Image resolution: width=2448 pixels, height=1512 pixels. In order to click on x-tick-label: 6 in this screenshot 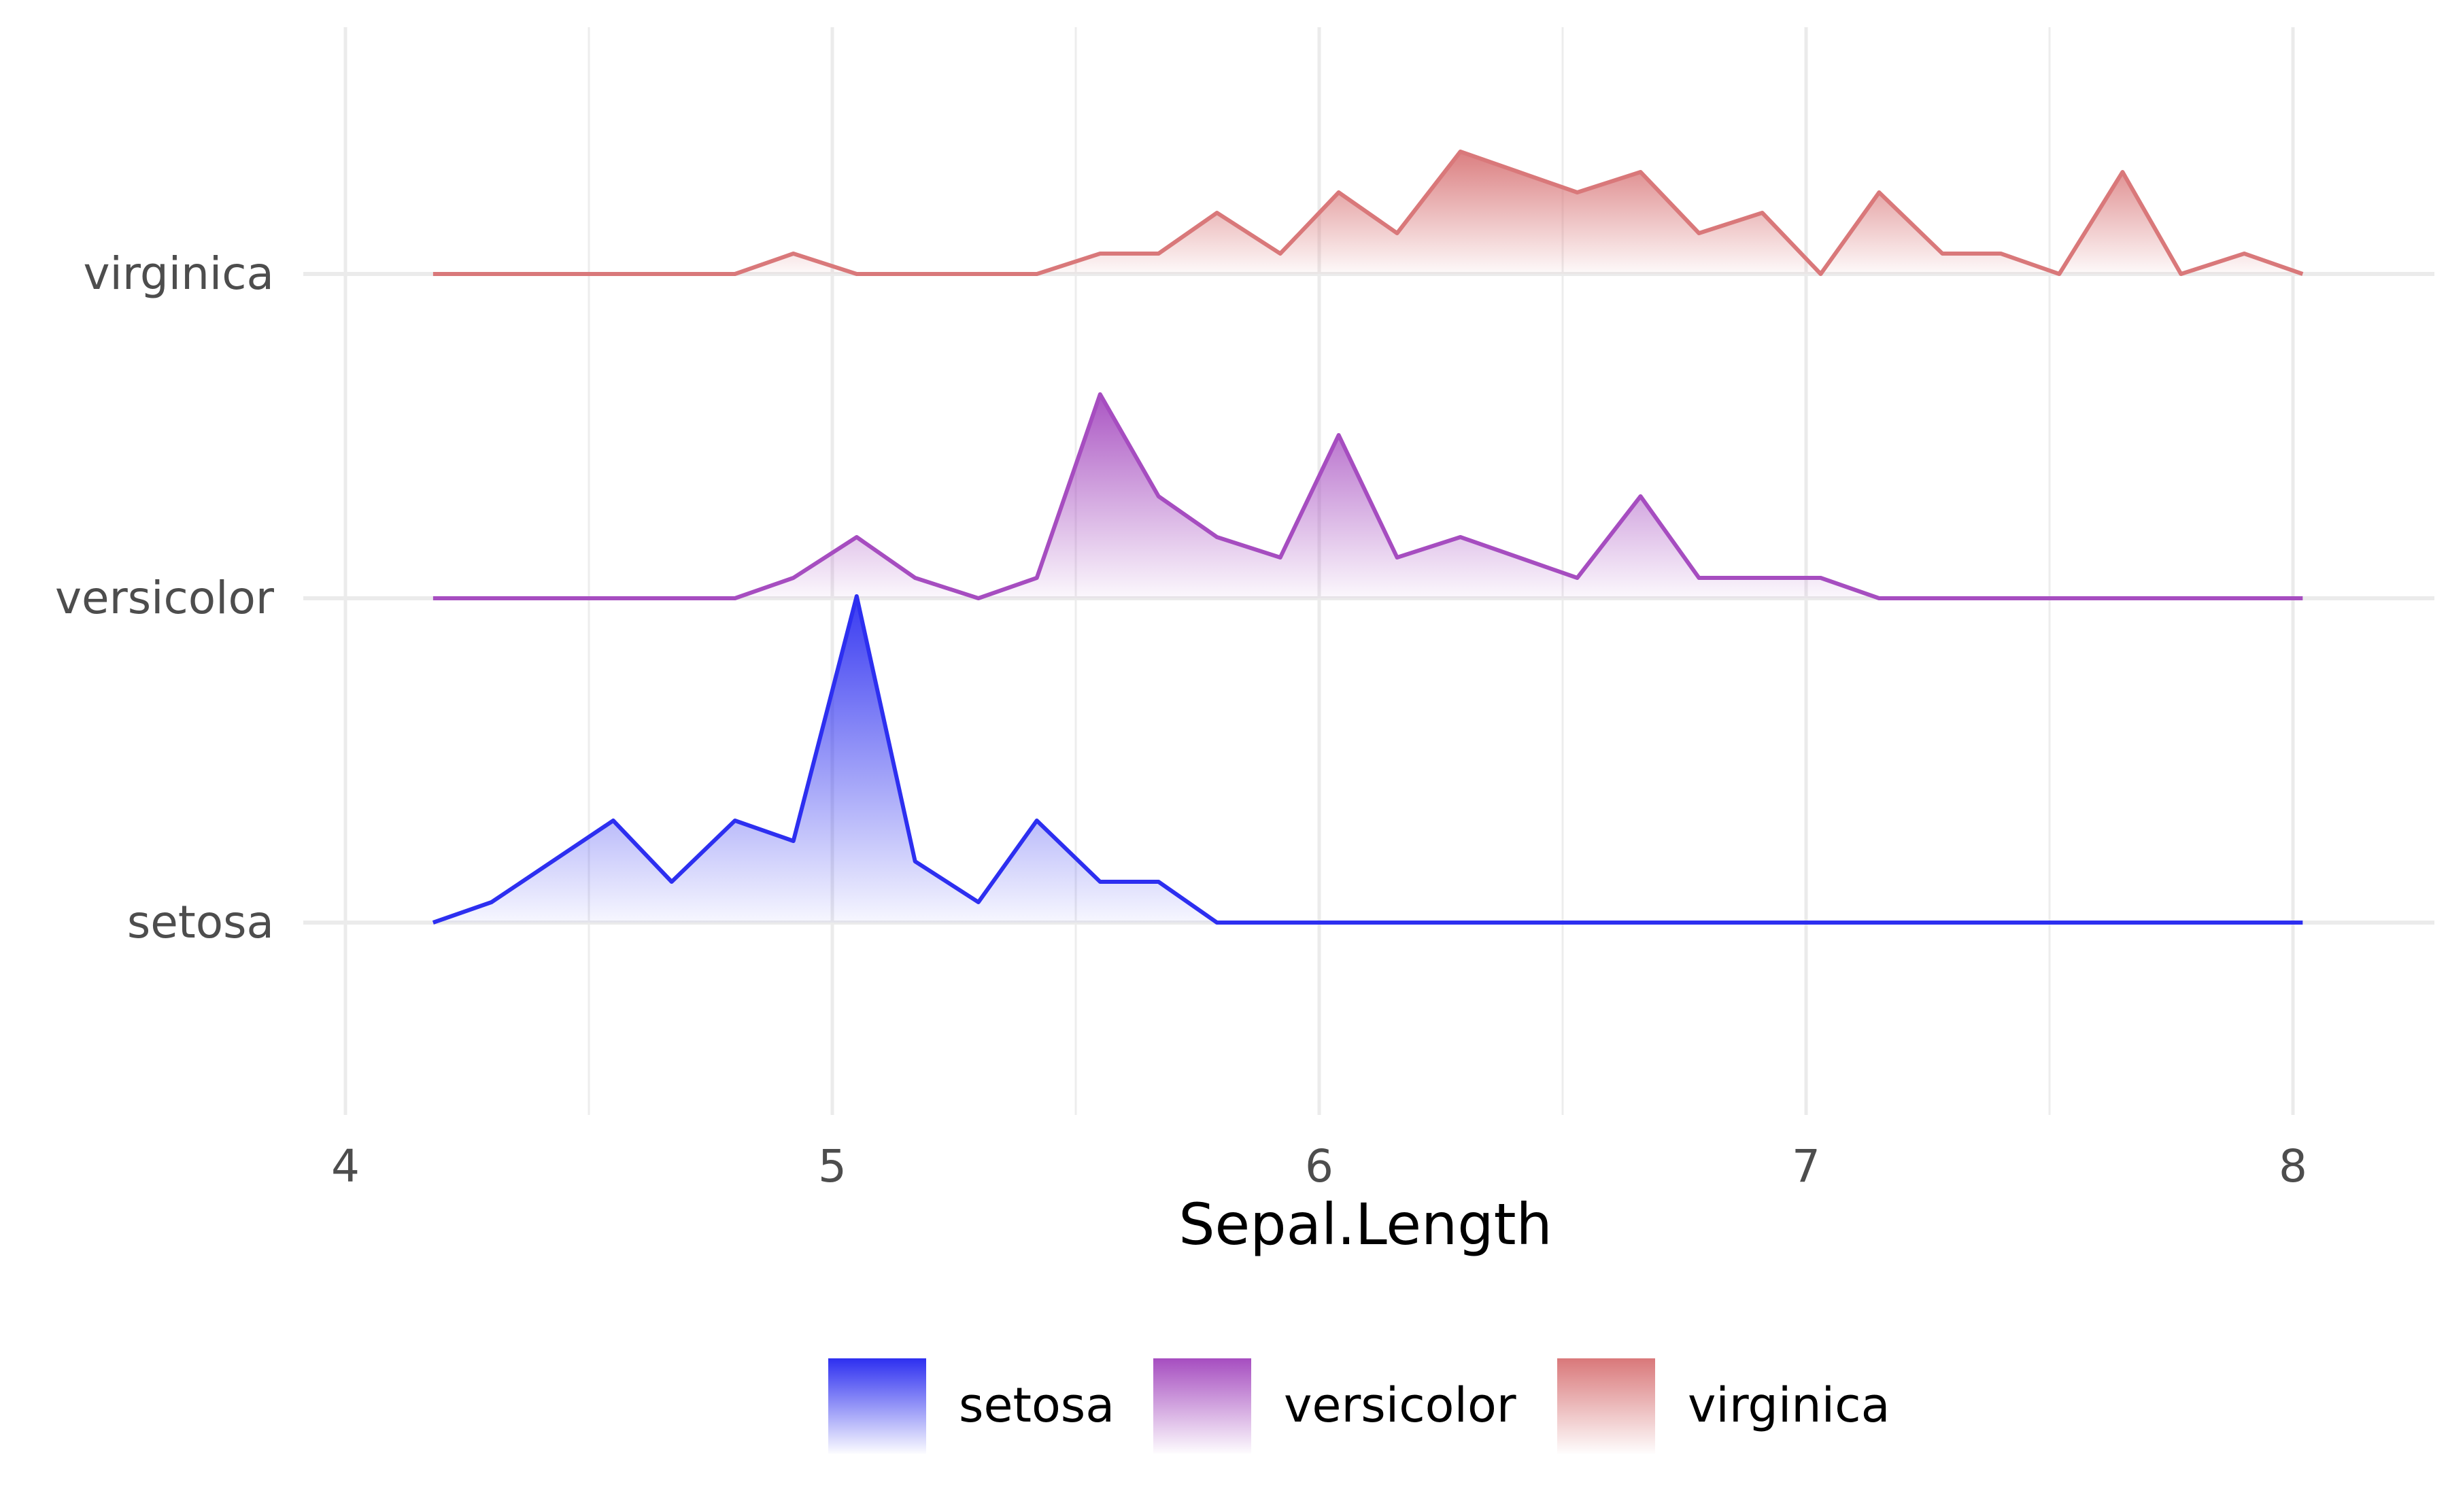, I will do `click(1319, 1166)`.